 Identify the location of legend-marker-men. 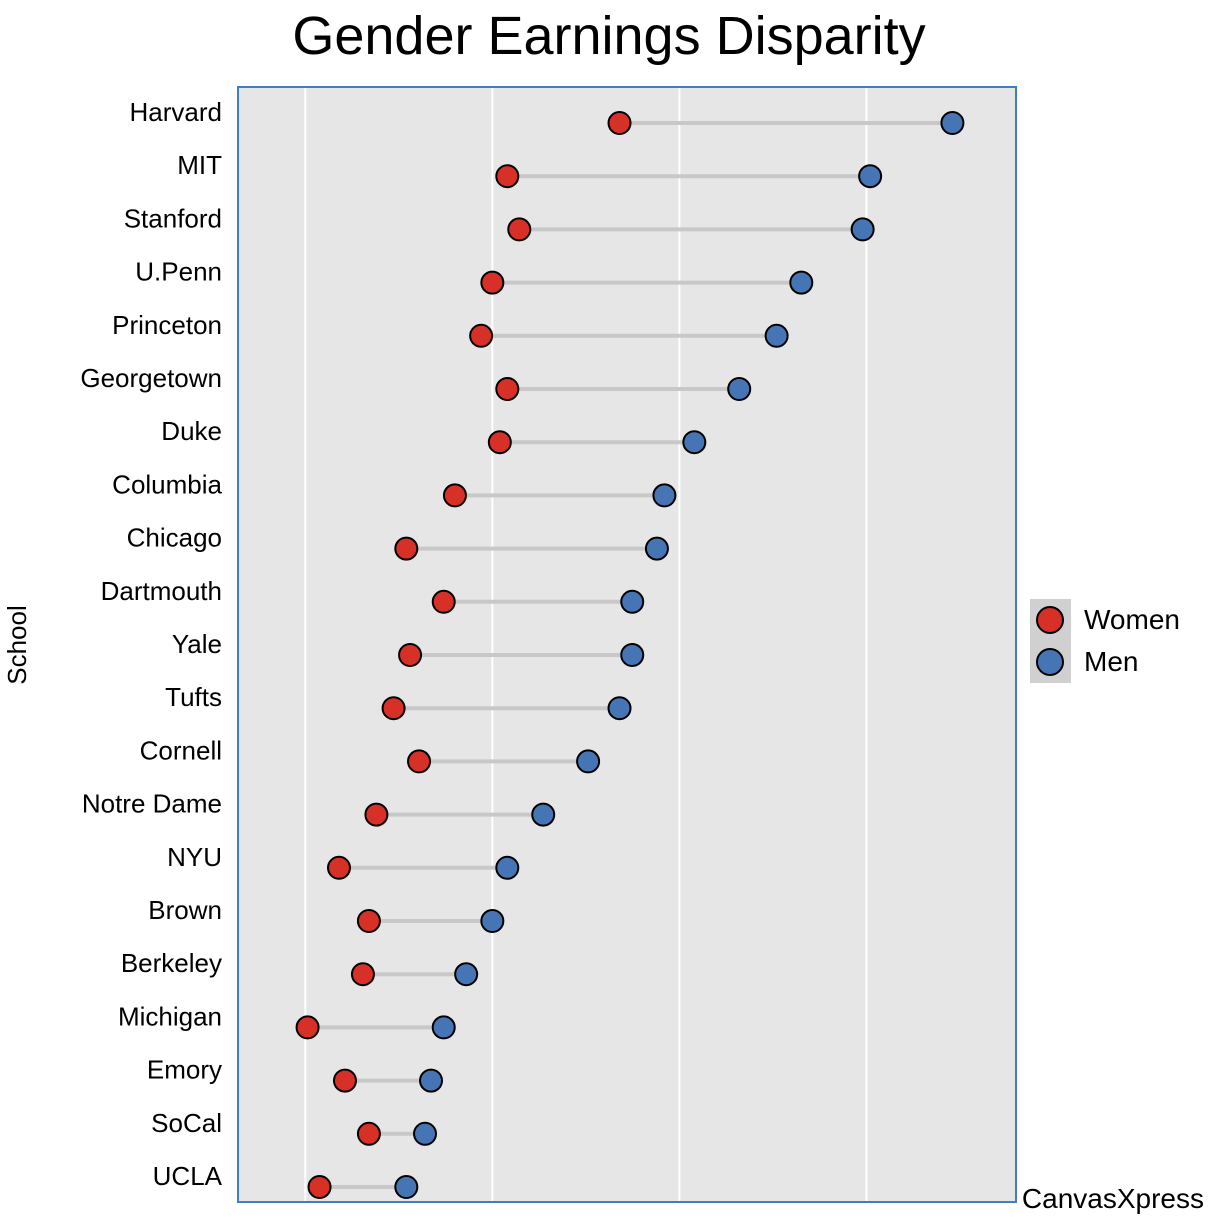
(1050, 662).